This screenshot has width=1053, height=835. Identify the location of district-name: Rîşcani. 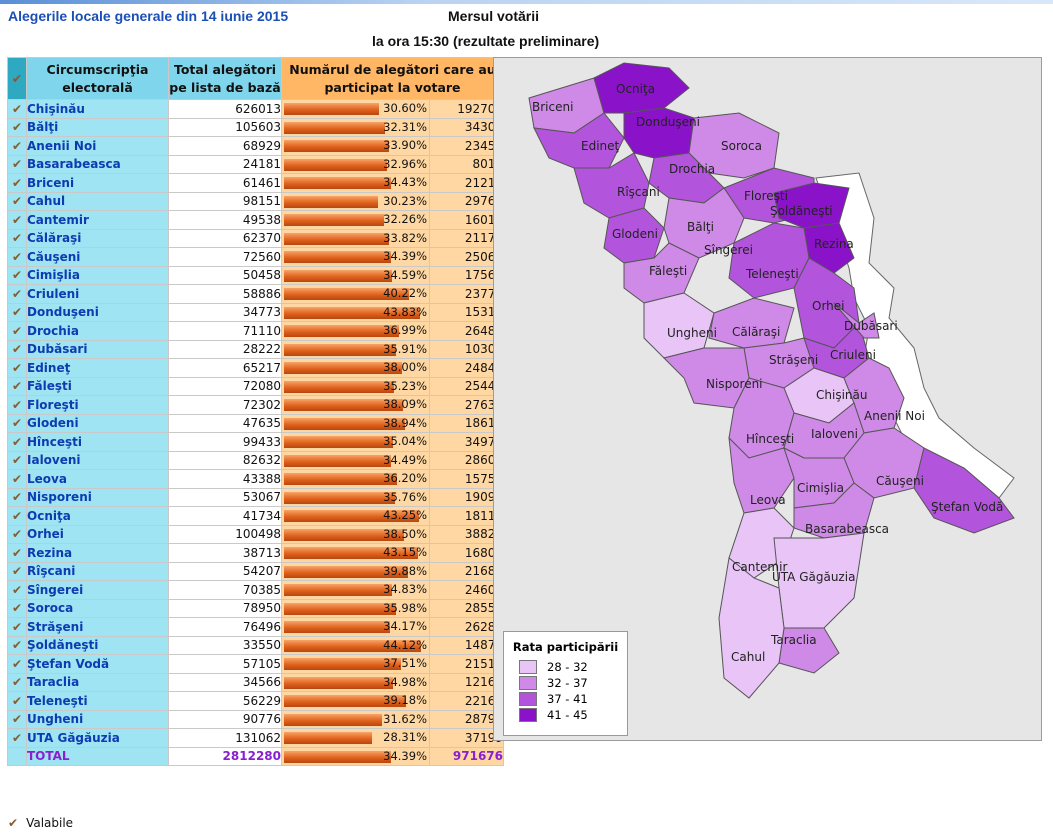
(97, 571).